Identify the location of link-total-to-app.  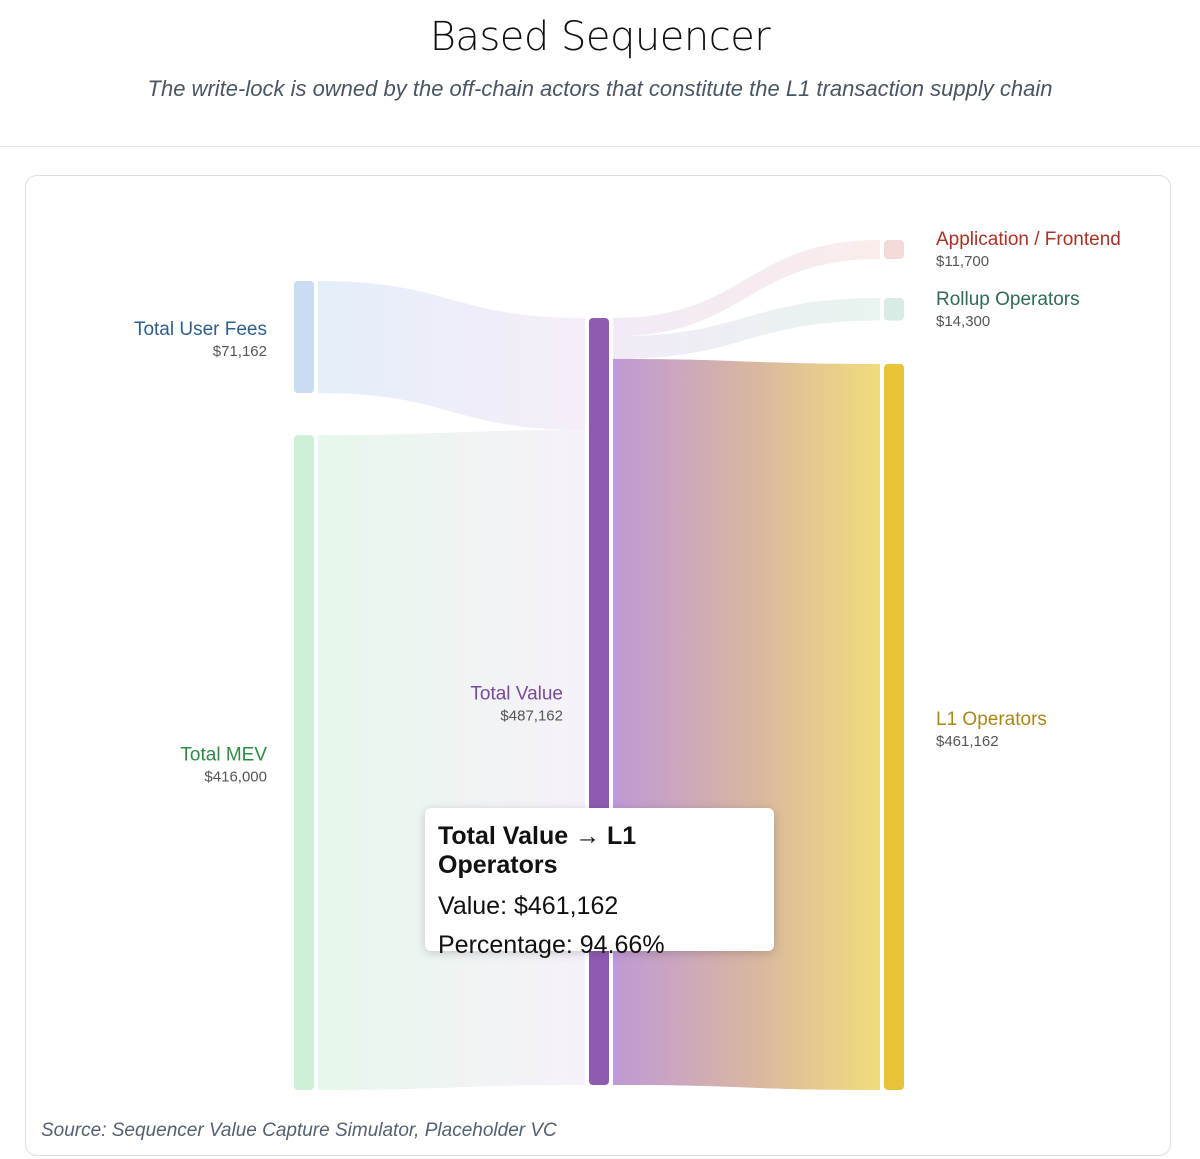
(746, 288).